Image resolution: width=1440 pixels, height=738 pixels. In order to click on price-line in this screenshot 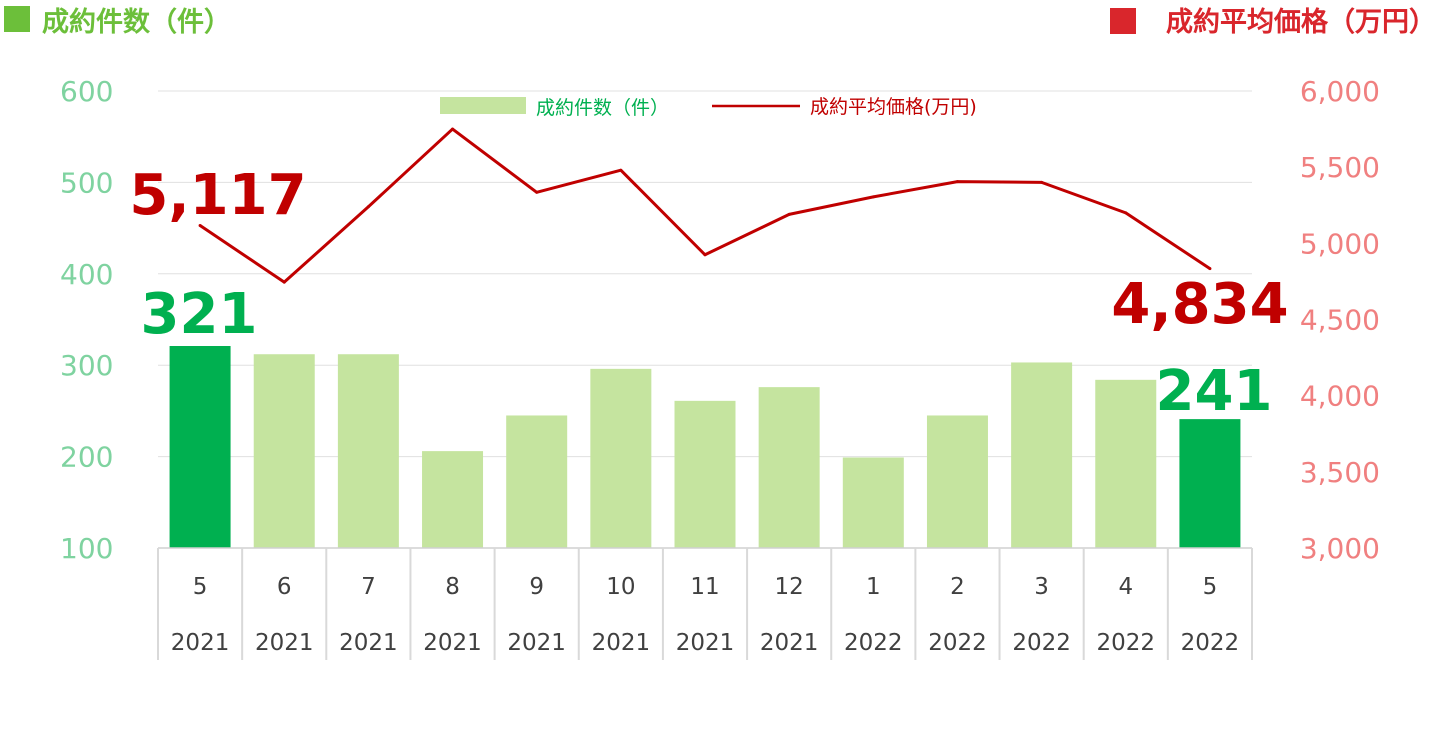, I will do `click(705, 205)`.